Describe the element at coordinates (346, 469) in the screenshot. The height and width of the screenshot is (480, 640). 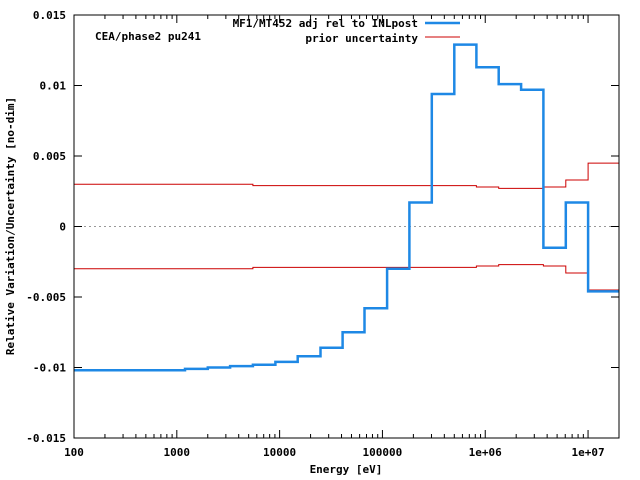
I see `x-axis-label: Energy [eV]` at that location.